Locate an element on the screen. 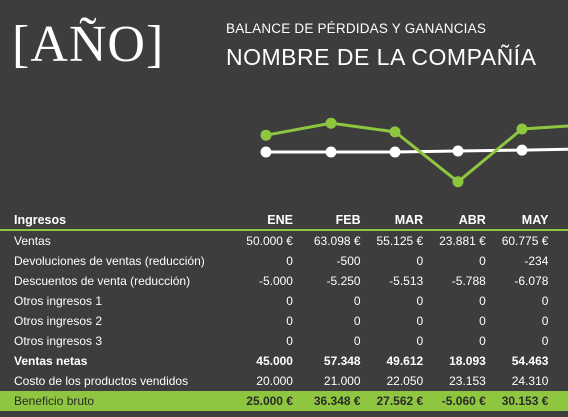 The image size is (568, 417). cell-value: 22.050 is located at coordinates (405, 381).